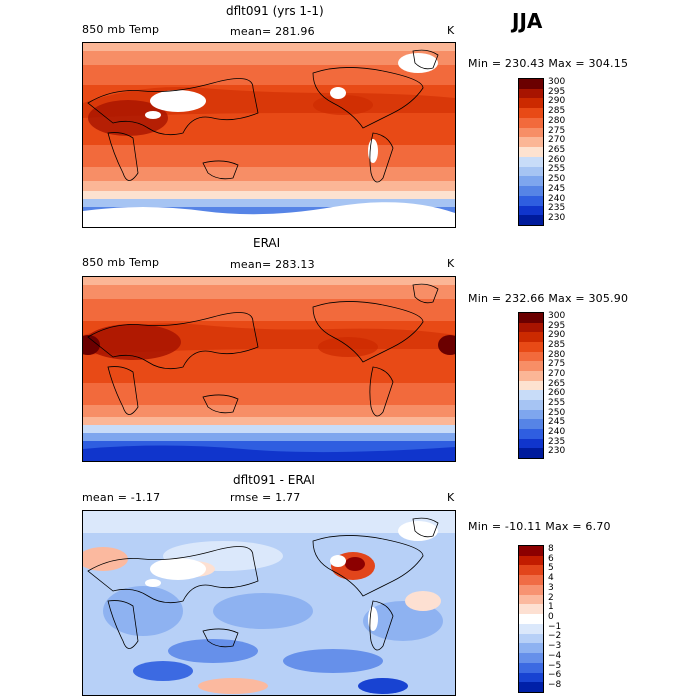 This screenshot has width=700, height=700. Describe the element at coordinates (555, 685) in the screenshot. I see `colorbar-tick-label: −8` at that location.